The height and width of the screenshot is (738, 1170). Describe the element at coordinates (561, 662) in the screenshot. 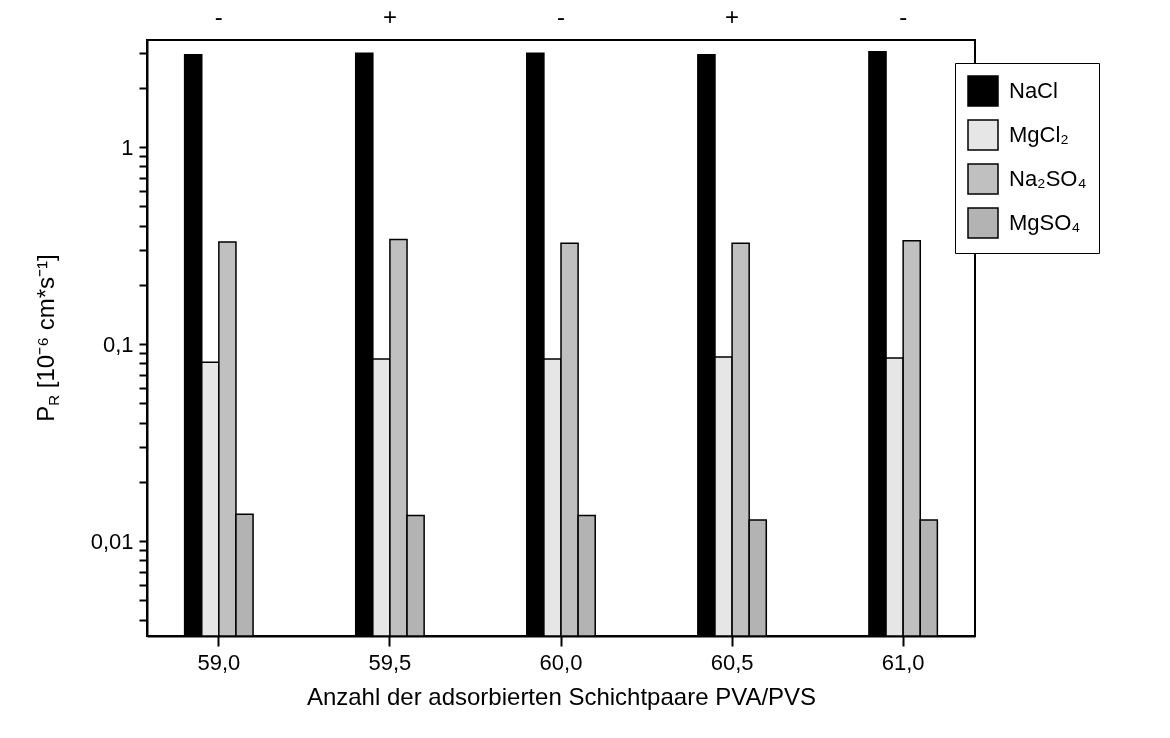

I see `x-tick-label: 60,0` at that location.